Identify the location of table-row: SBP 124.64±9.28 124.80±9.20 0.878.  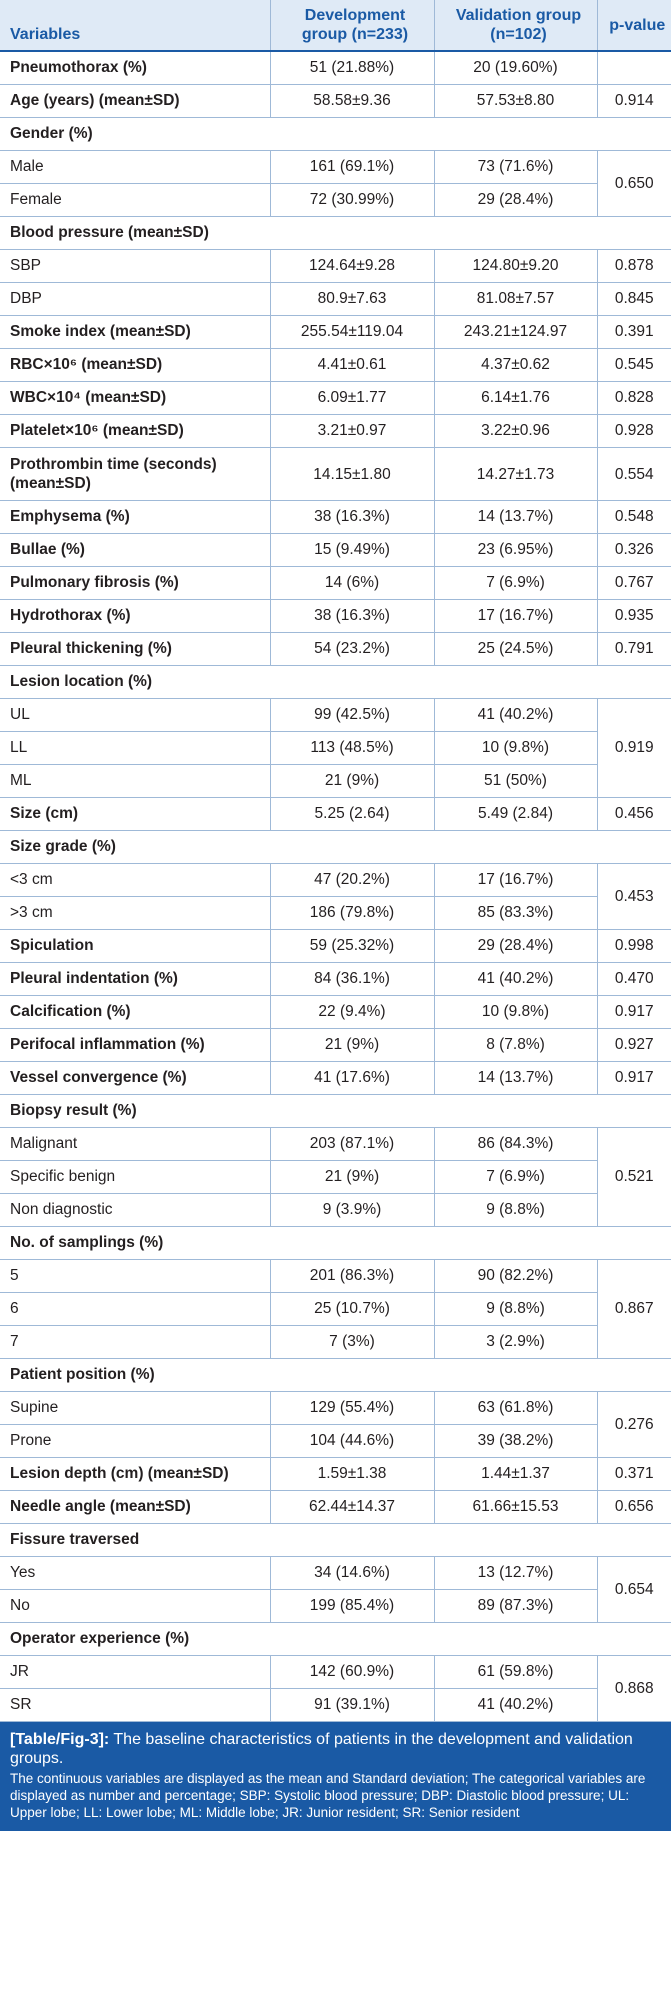
(335, 266).